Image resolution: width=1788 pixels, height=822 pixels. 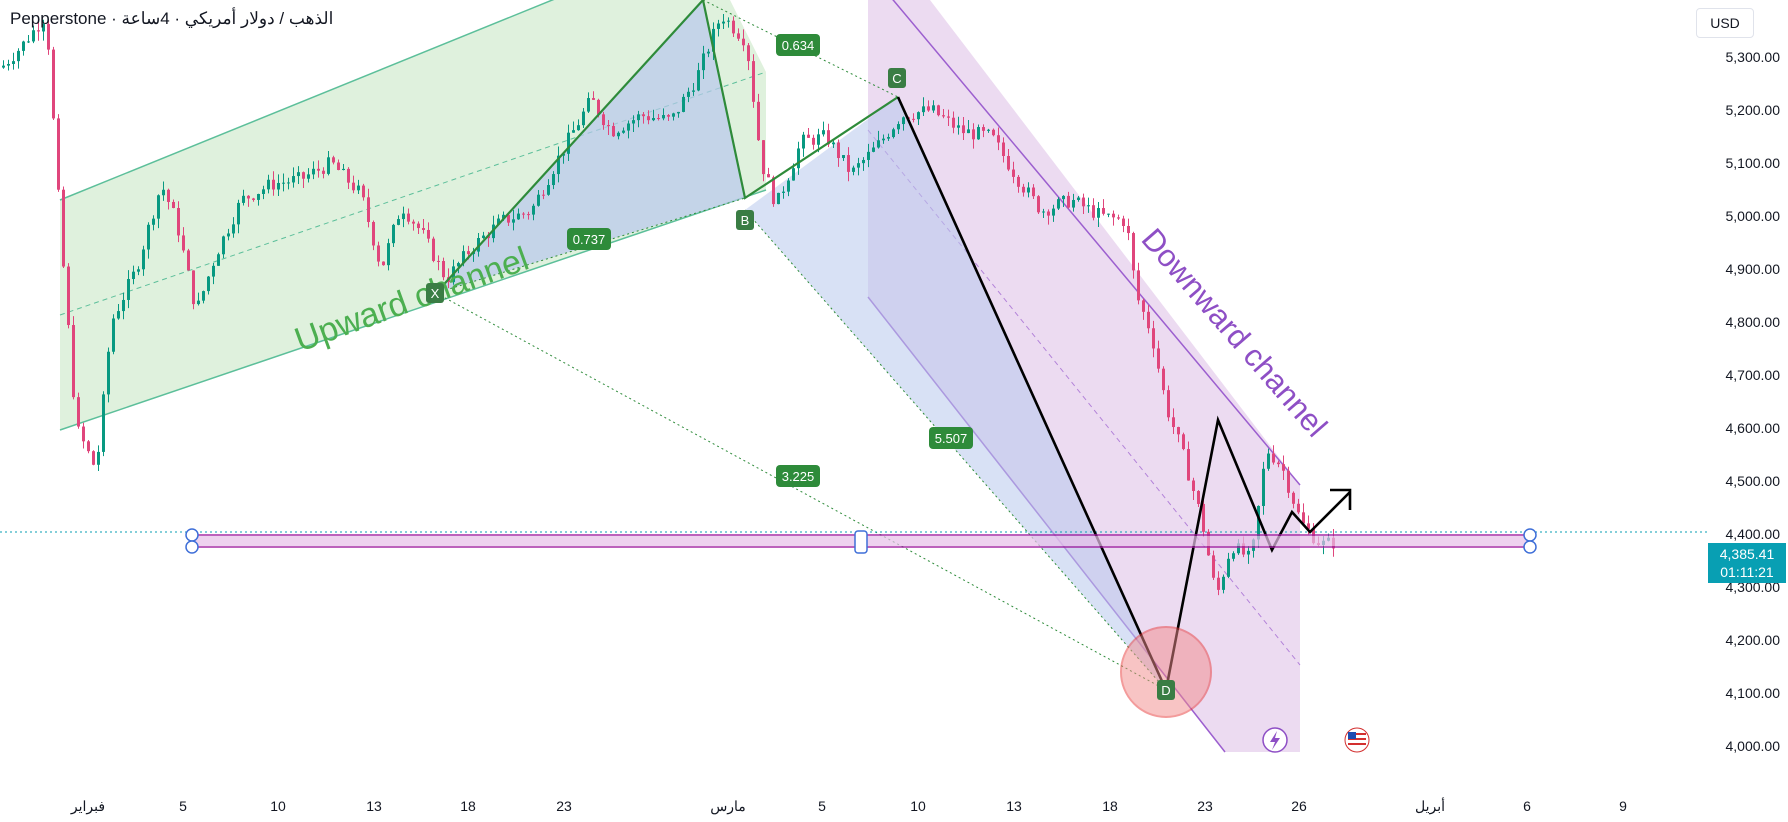 I want to click on time-axis: فبراير 5 10 13 18 23 مارس 5 10 13 18 23 26 أبريل 6 9, so click(x=854, y=806).